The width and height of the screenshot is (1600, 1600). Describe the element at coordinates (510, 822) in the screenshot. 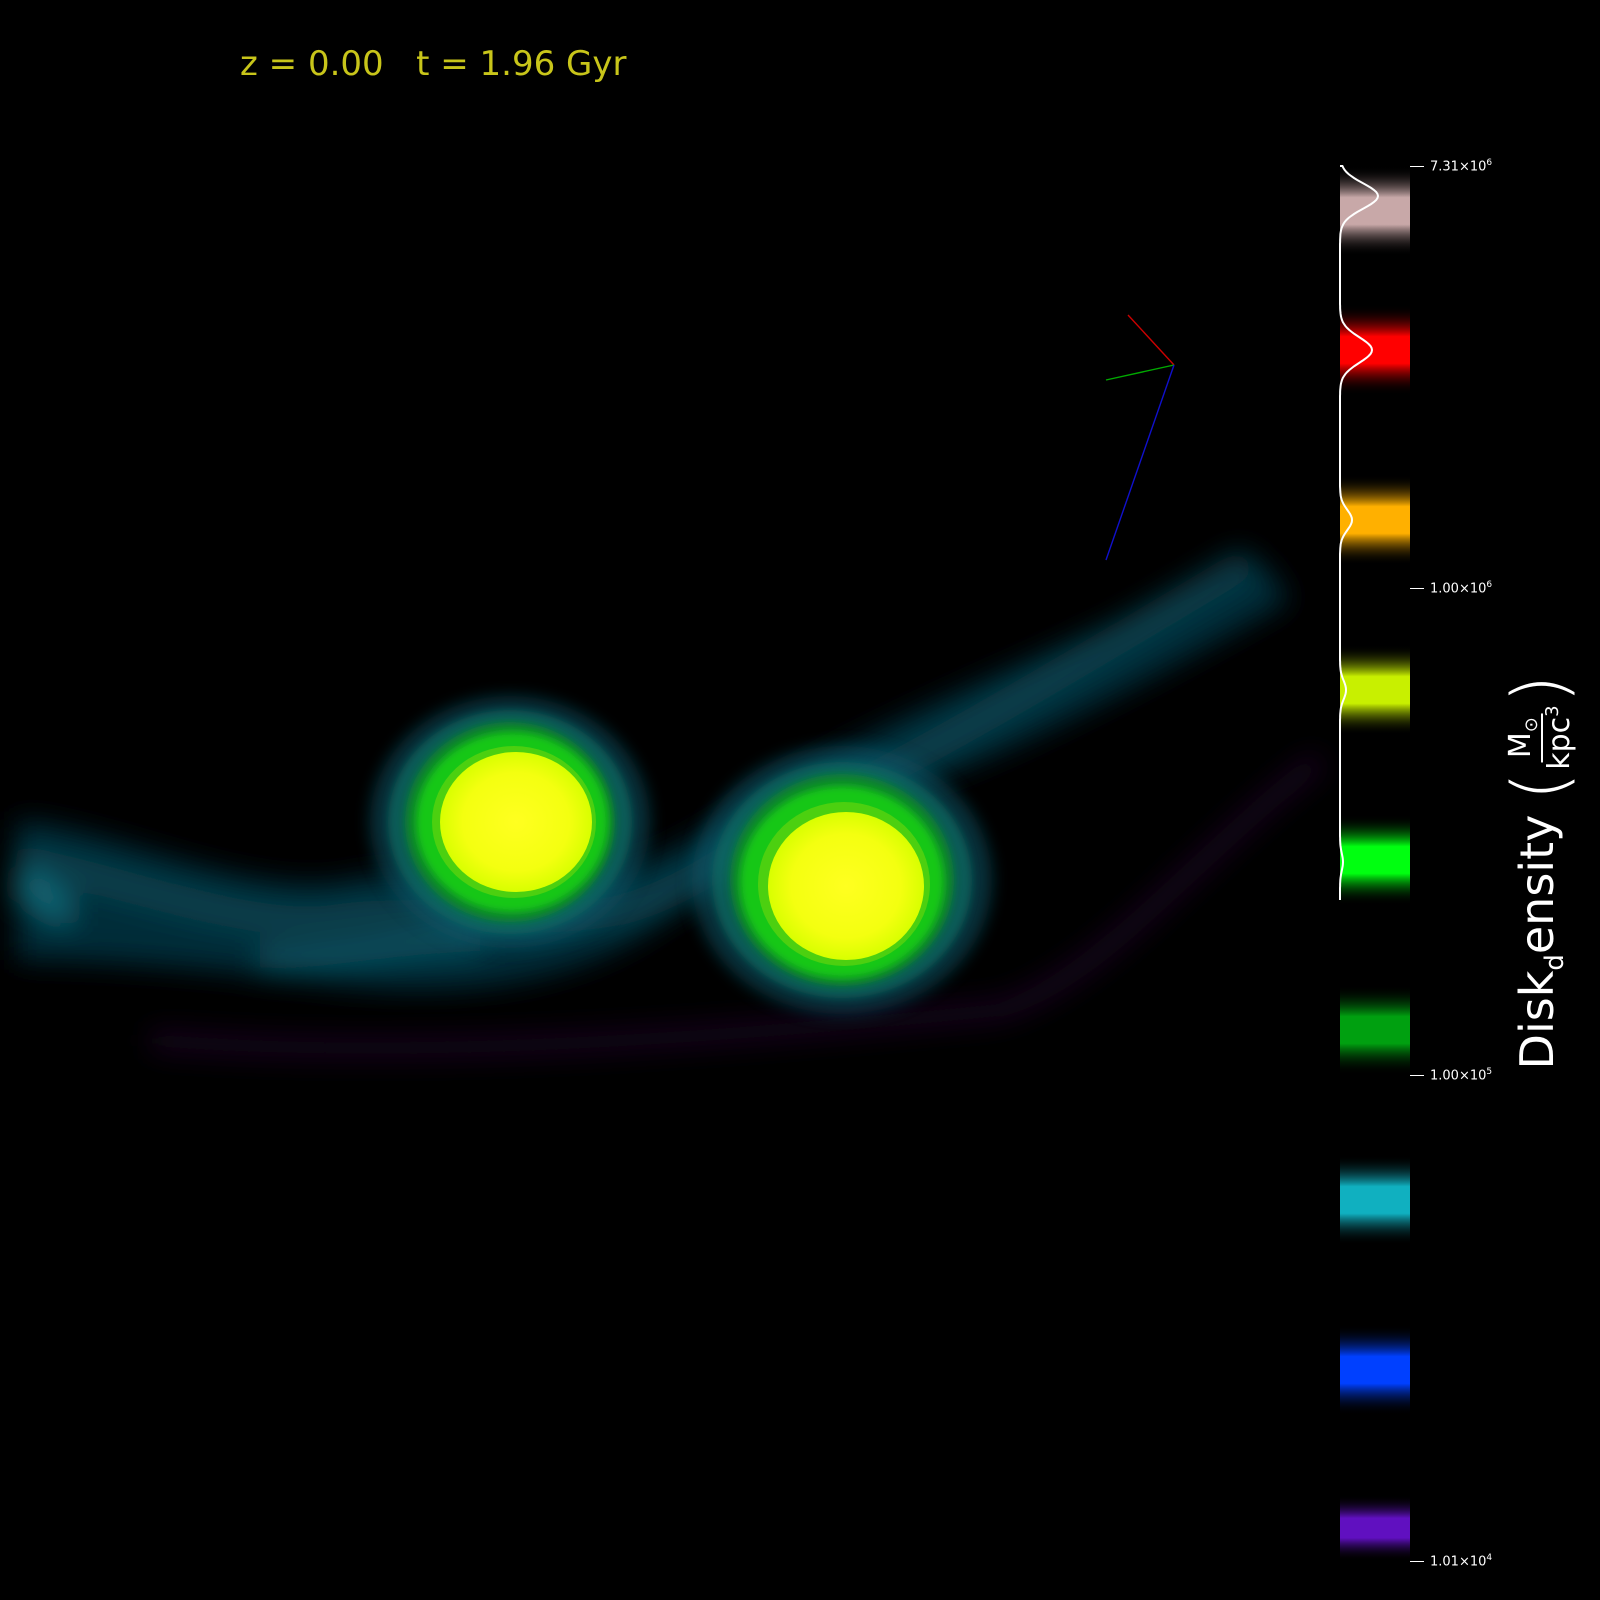

I see `galaxy-left` at that location.